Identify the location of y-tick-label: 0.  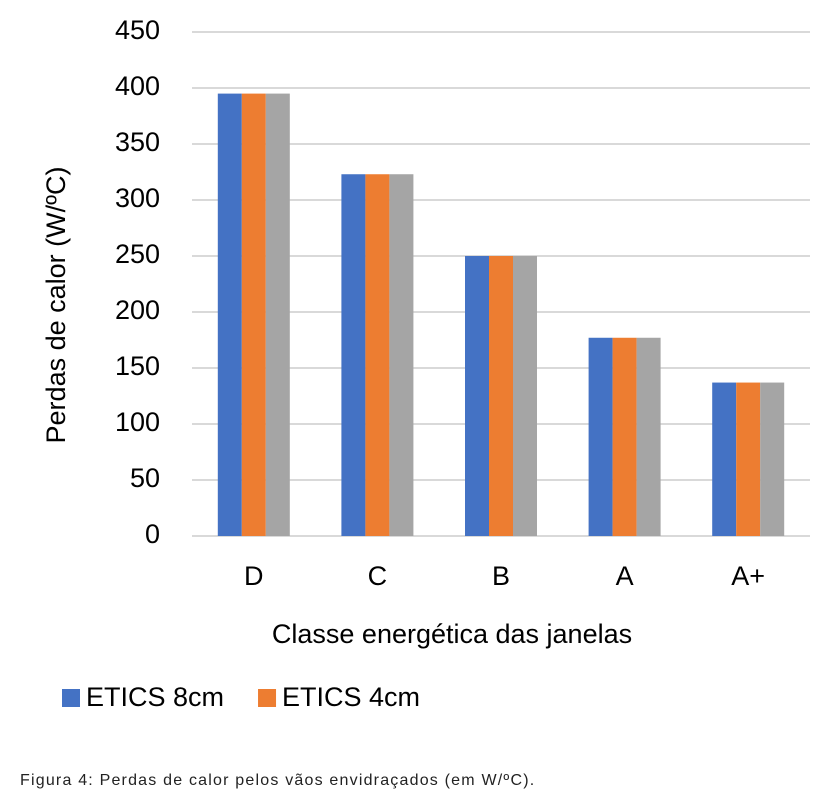
(152, 534).